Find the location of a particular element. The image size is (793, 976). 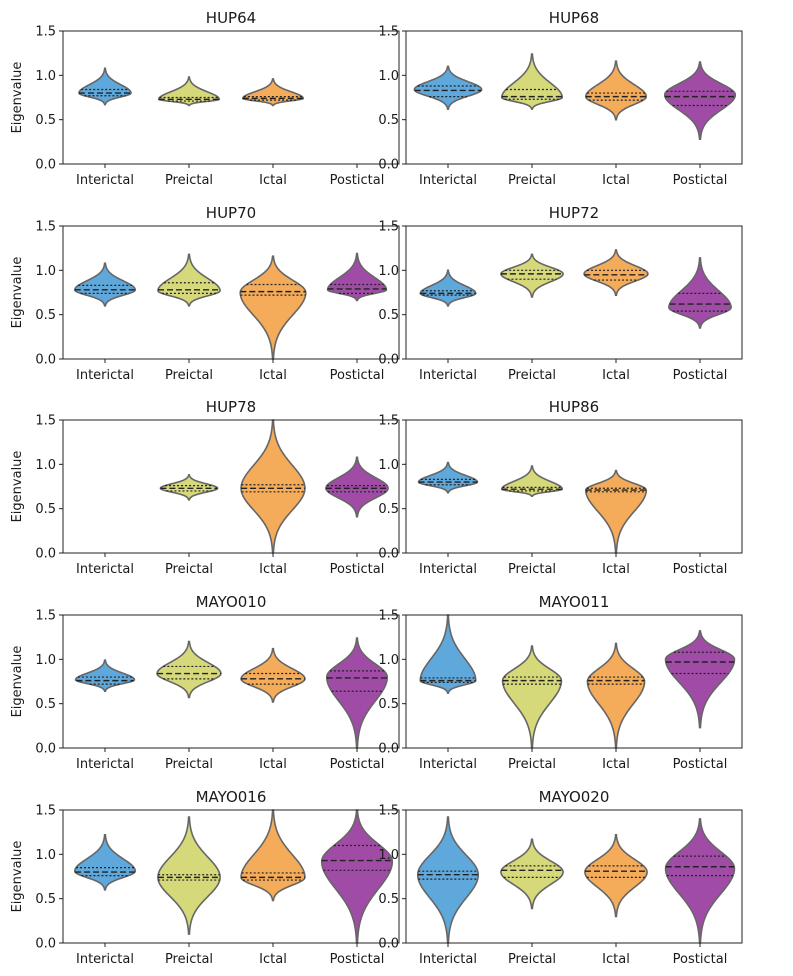

violin-mayo011-postictal is located at coordinates (700, 679).